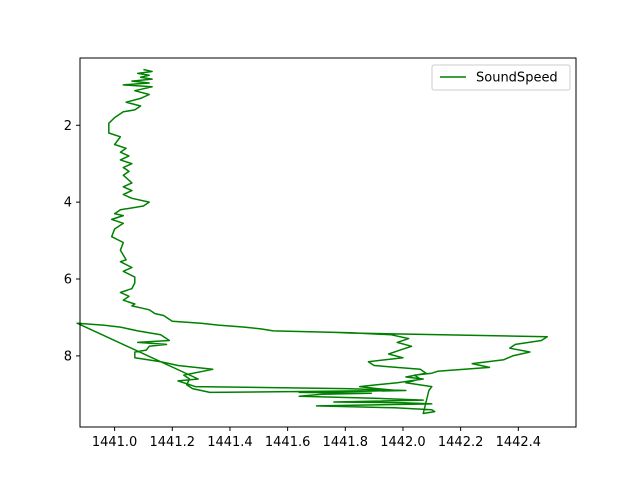 Image resolution: width=640 pixels, height=480 pixels. Describe the element at coordinates (68, 126) in the screenshot. I see `y-tick-label: 2` at that location.